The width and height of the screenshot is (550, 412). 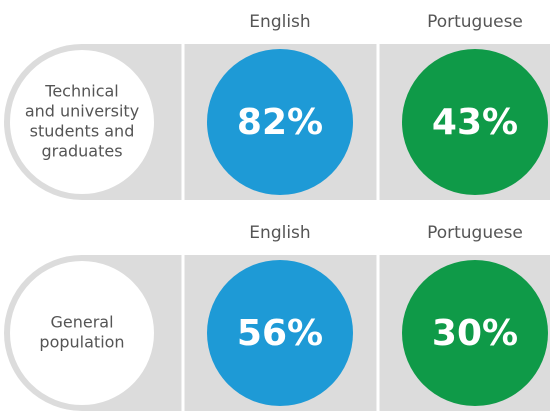 I want to click on value-label: 30%, so click(x=475, y=333).